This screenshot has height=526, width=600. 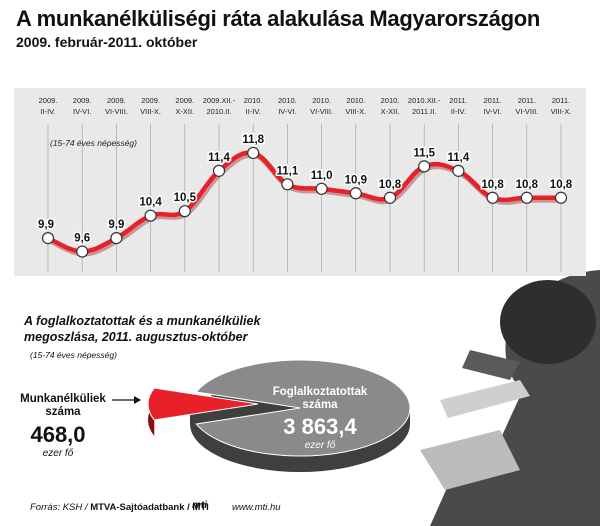 What do you see at coordinates (185, 198) in the screenshot?
I see `data-label: 10,5` at bounding box center [185, 198].